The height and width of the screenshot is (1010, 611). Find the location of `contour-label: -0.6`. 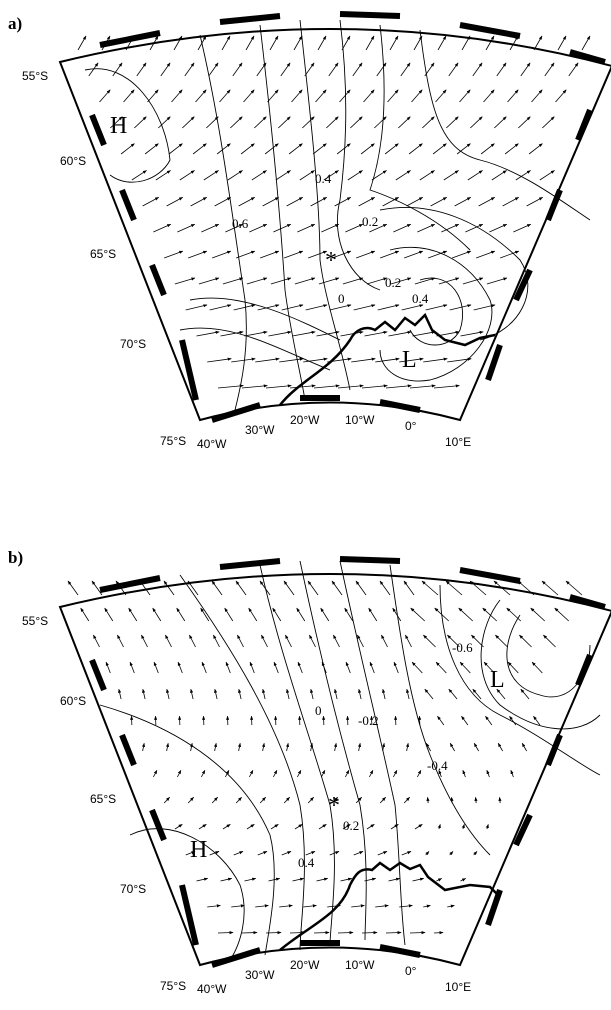

contour-label: -0.6 is located at coordinates (462, 647).